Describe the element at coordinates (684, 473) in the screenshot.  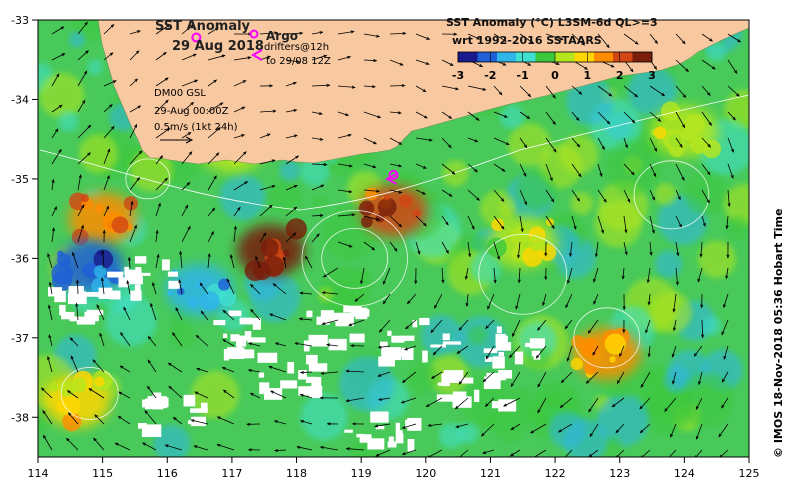
I see `x-tick-label: 124` at that location.